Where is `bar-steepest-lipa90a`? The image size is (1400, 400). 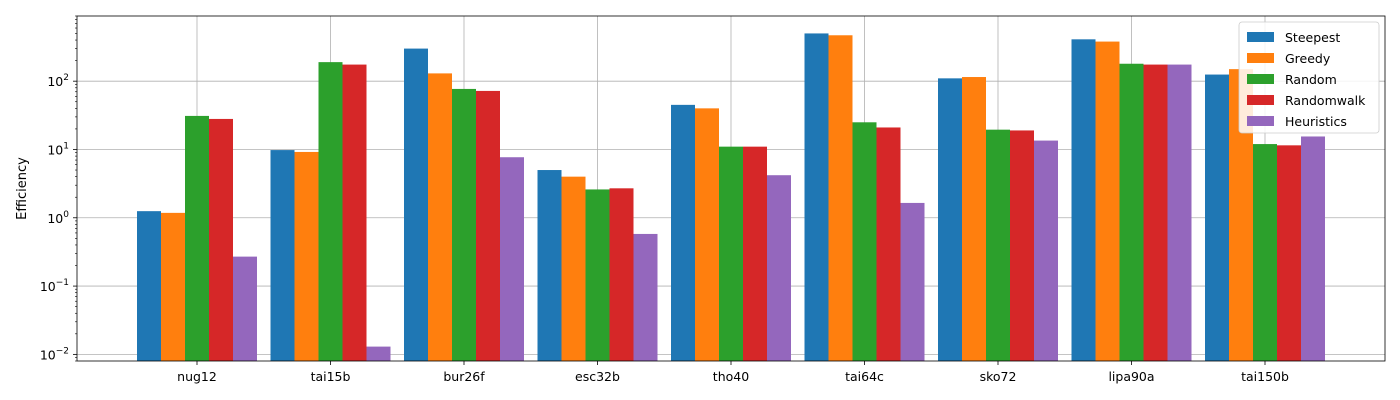 bar-steepest-lipa90a is located at coordinates (1083, 200).